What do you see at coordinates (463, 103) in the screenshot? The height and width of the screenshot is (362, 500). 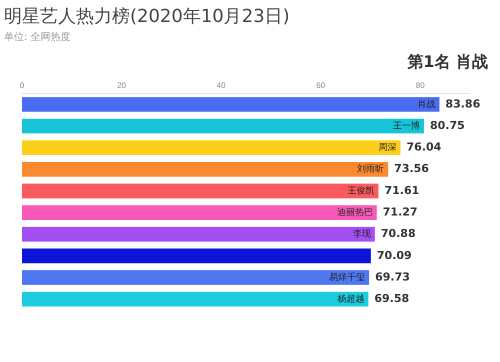 I see `data-label: 83.86` at bounding box center [463, 103].